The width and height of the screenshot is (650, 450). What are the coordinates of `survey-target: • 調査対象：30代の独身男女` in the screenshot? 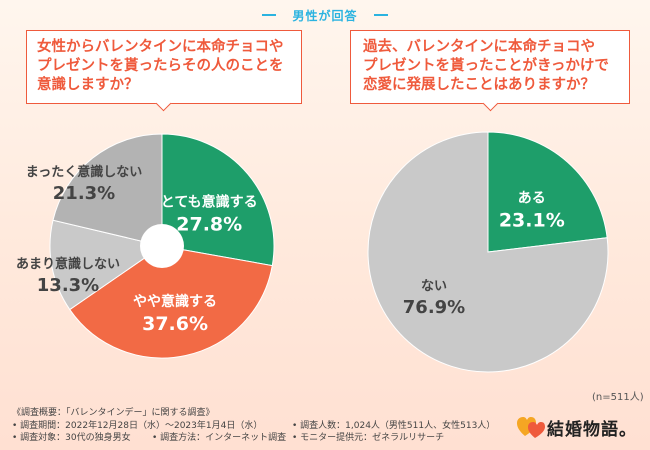 It's located at (71, 438).